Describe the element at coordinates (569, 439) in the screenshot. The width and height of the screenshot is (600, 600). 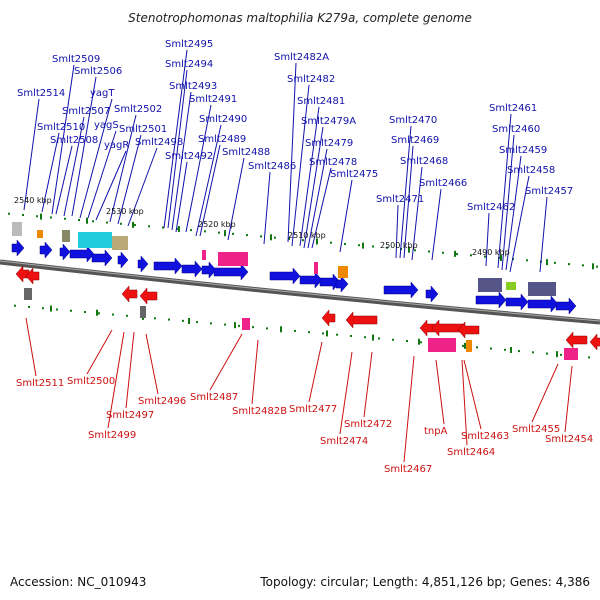
I see `gene-label-smlt2454: Smlt2454` at that location.